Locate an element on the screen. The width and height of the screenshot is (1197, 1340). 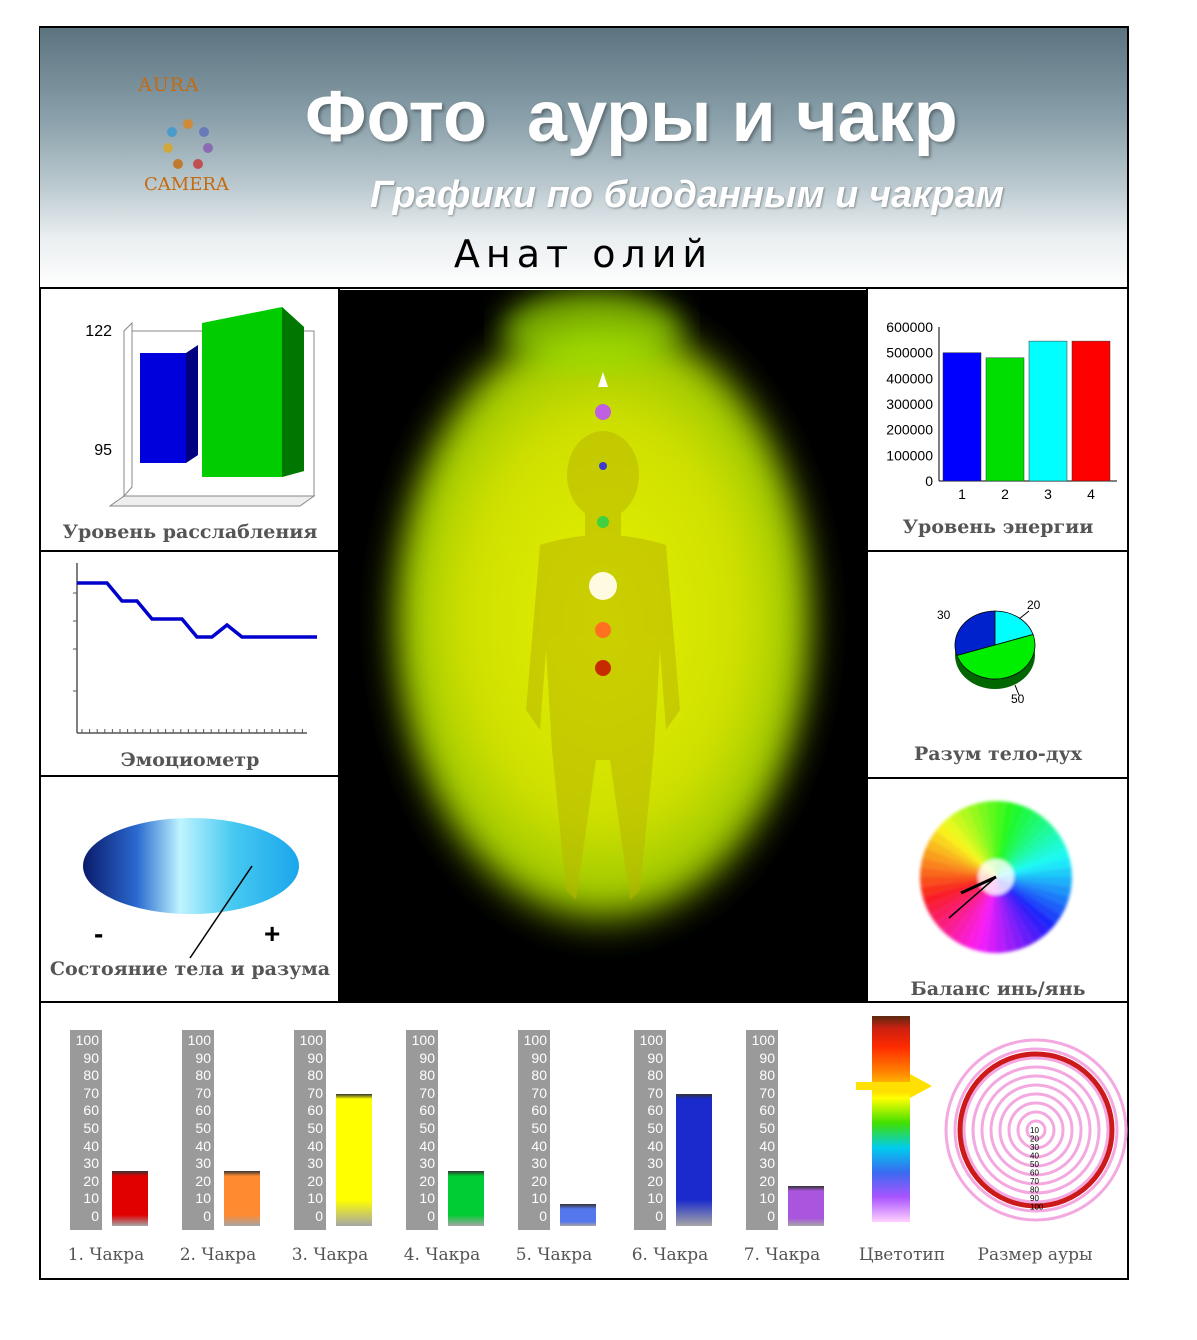
energy-category-label: 2 is located at coordinates (1005, 494).